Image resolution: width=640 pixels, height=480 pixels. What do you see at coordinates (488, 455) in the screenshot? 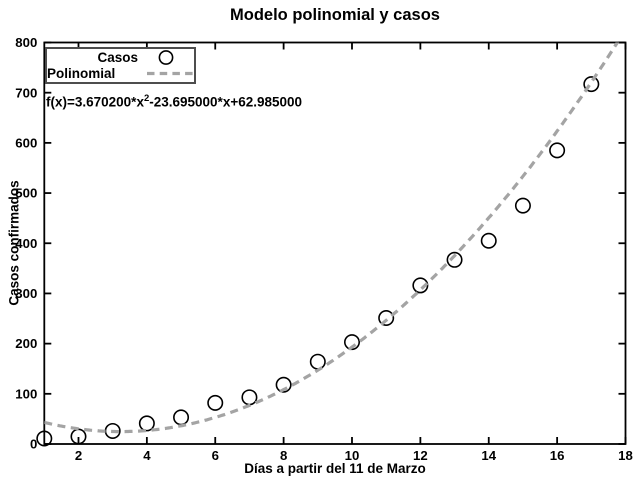
I see `x-tick-label: 14` at bounding box center [488, 455].